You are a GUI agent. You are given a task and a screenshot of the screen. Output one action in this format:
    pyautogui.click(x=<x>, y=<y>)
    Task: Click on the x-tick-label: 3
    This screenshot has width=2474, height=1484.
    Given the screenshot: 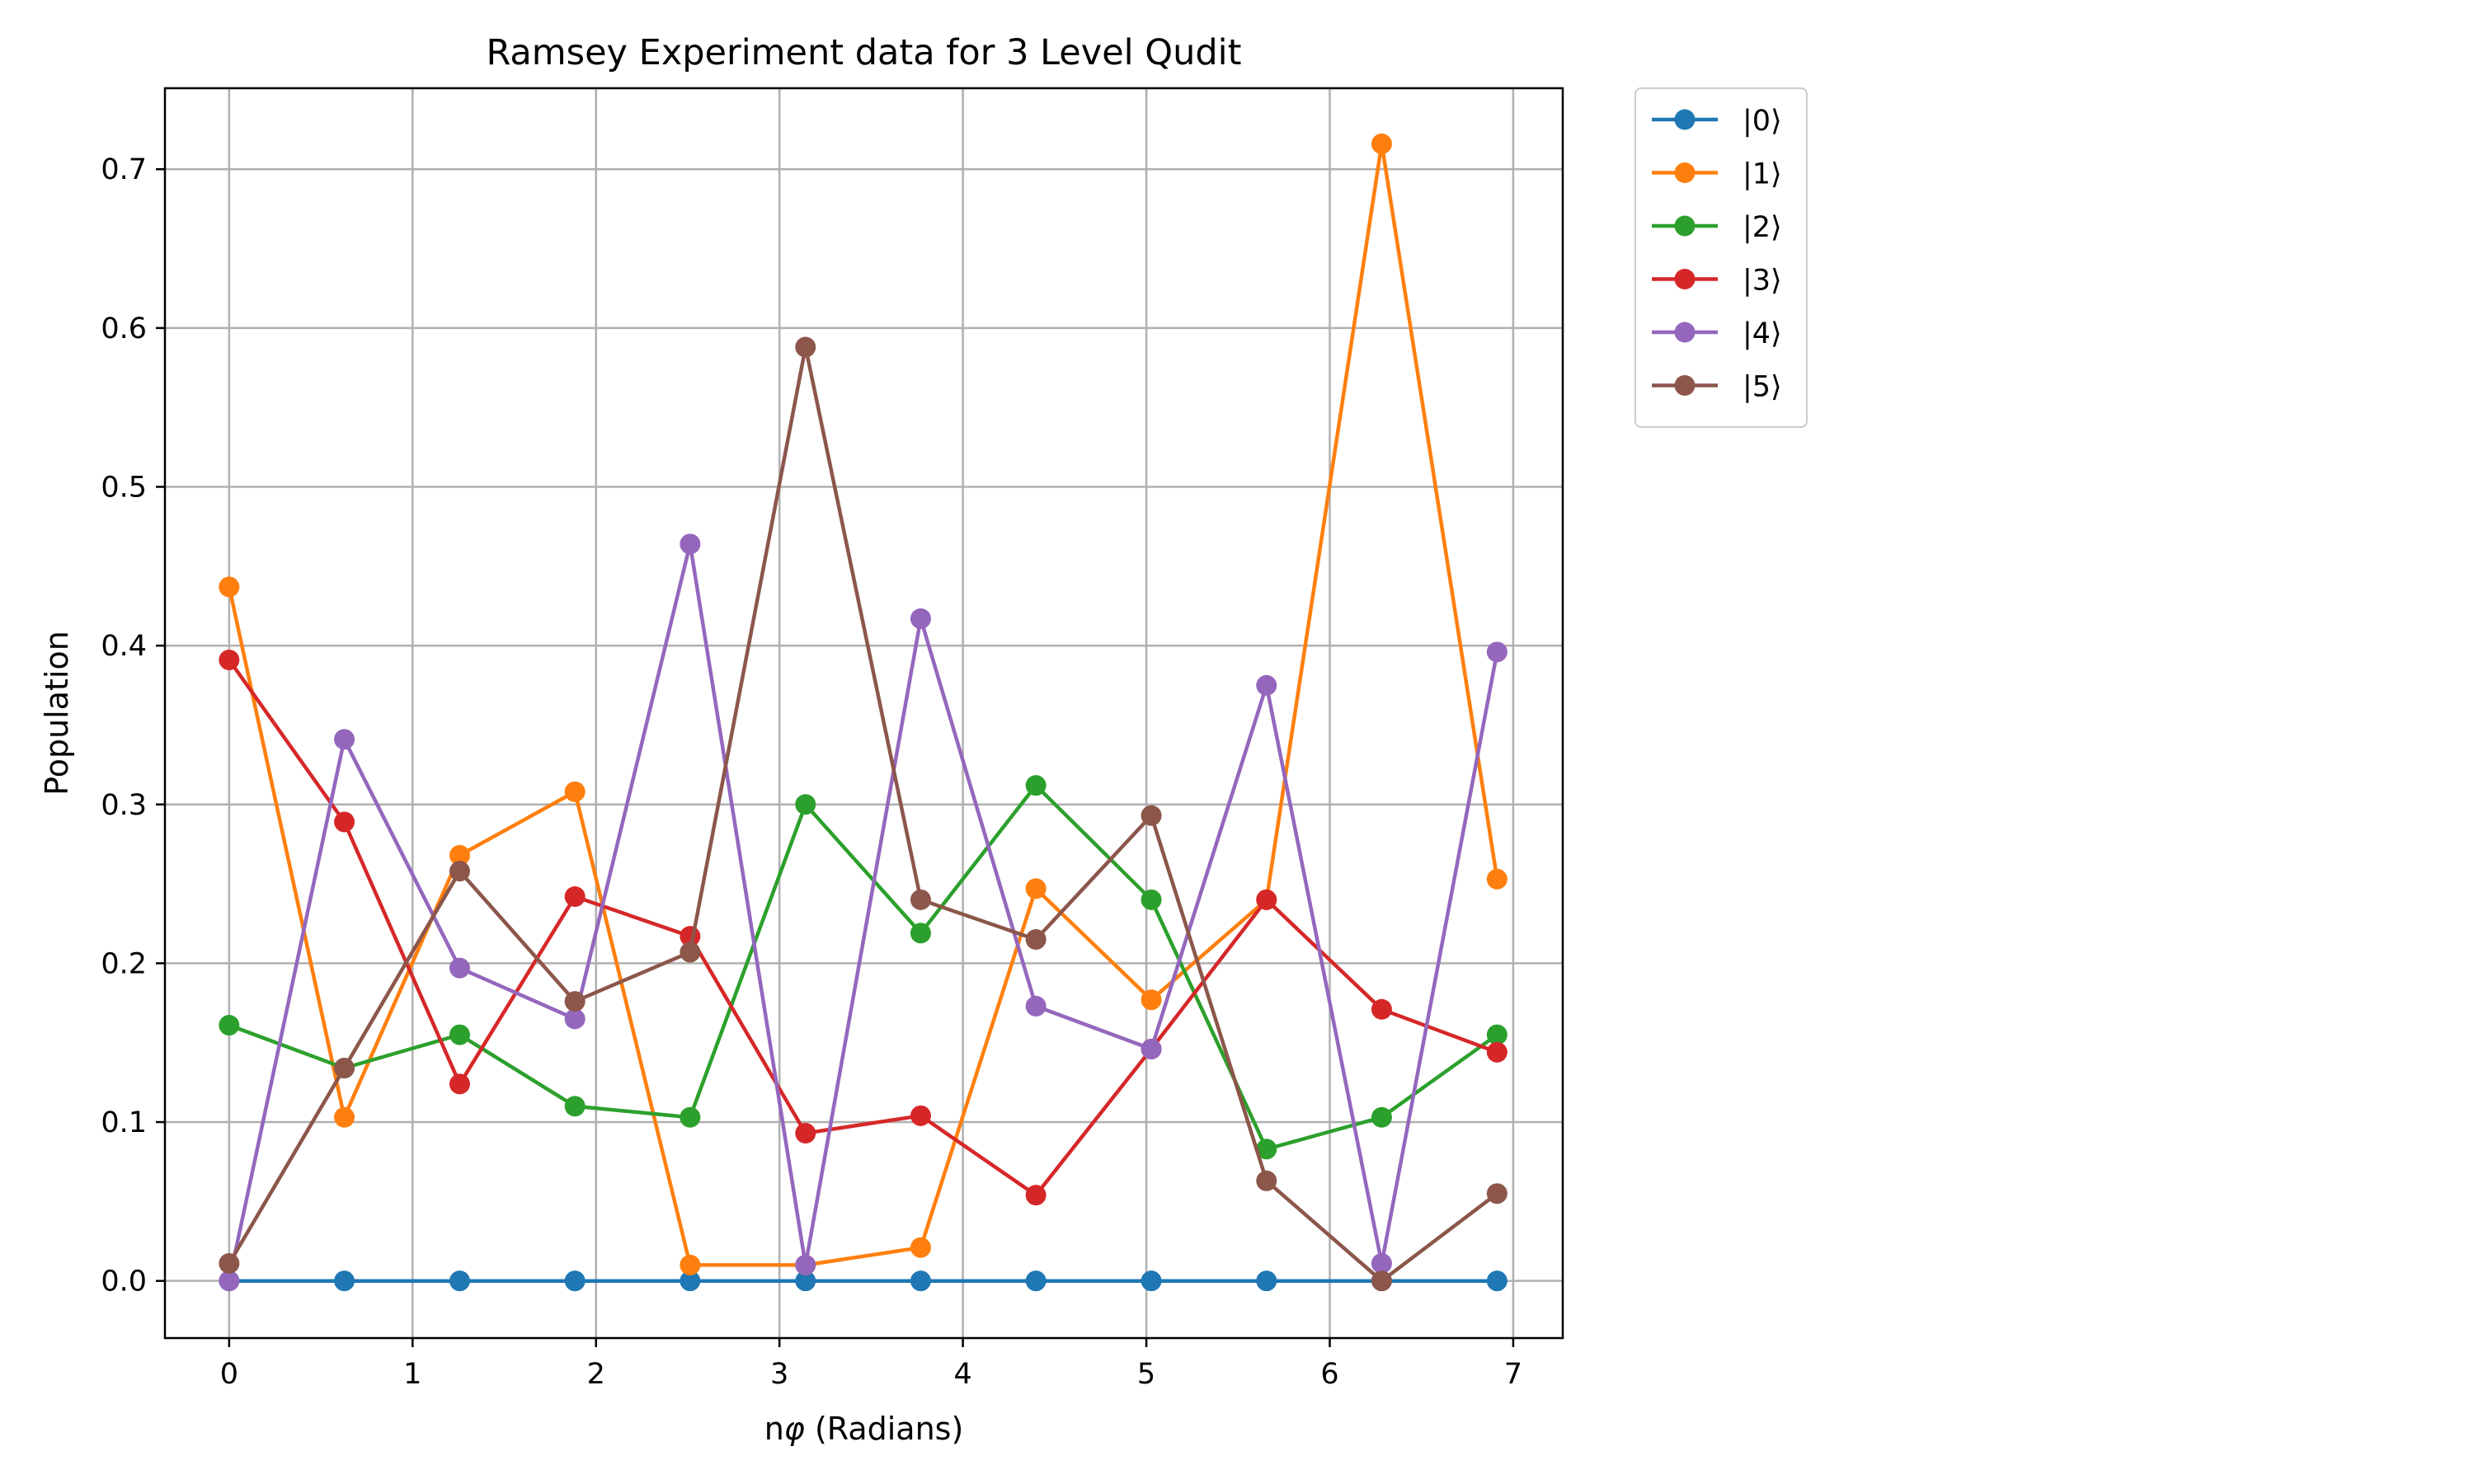 What is the action you would take?
    pyautogui.click(x=779, y=1374)
    